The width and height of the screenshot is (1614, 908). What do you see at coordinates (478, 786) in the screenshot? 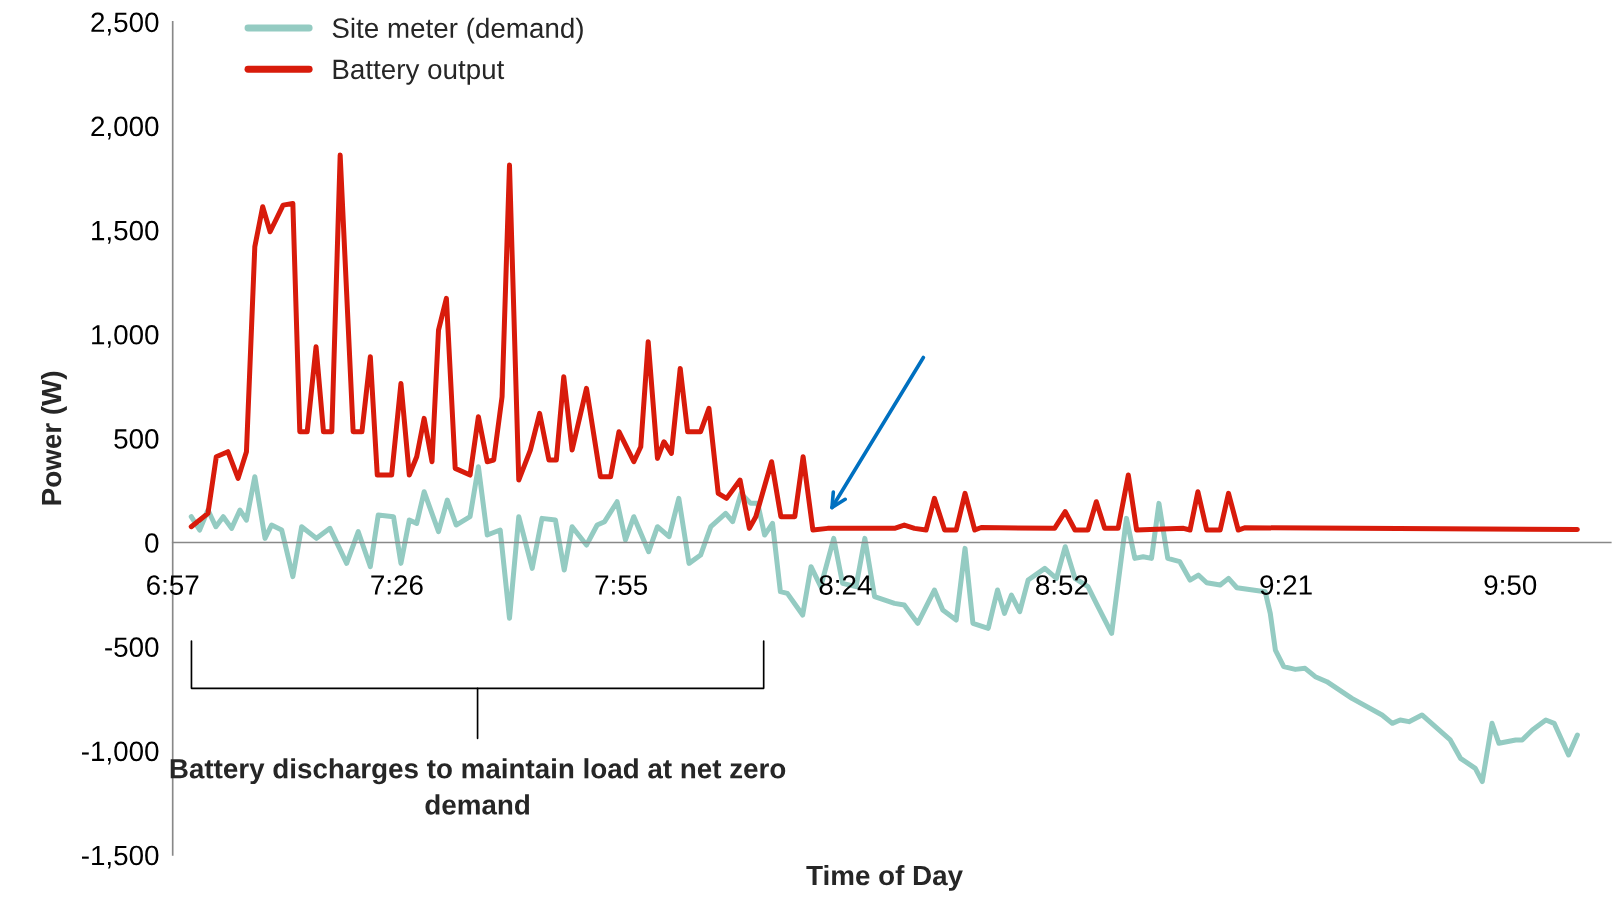
I see `annotation: Battery discharges to maintain load at net zero demand` at bounding box center [478, 786].